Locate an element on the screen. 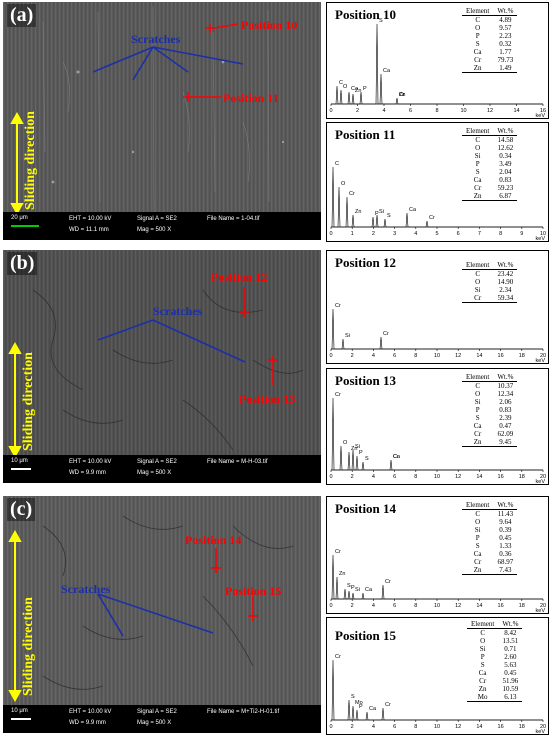 The image size is (550, 739). position-10-label: Position 10 is located at coordinates (269, 25).